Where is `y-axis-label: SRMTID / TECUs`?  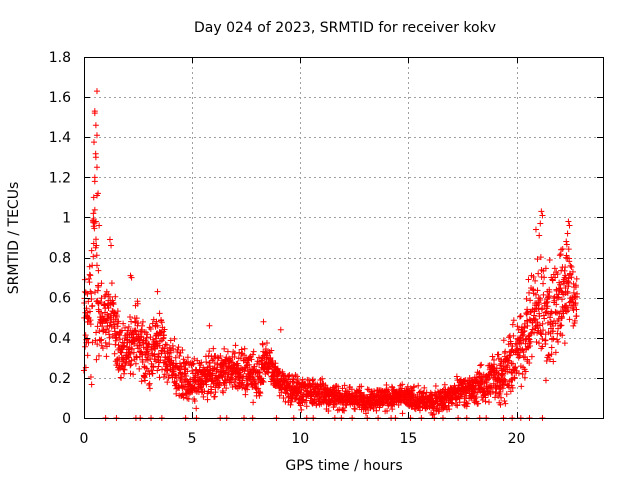
y-axis-label: SRMTID / TECUs is located at coordinates (14, 238).